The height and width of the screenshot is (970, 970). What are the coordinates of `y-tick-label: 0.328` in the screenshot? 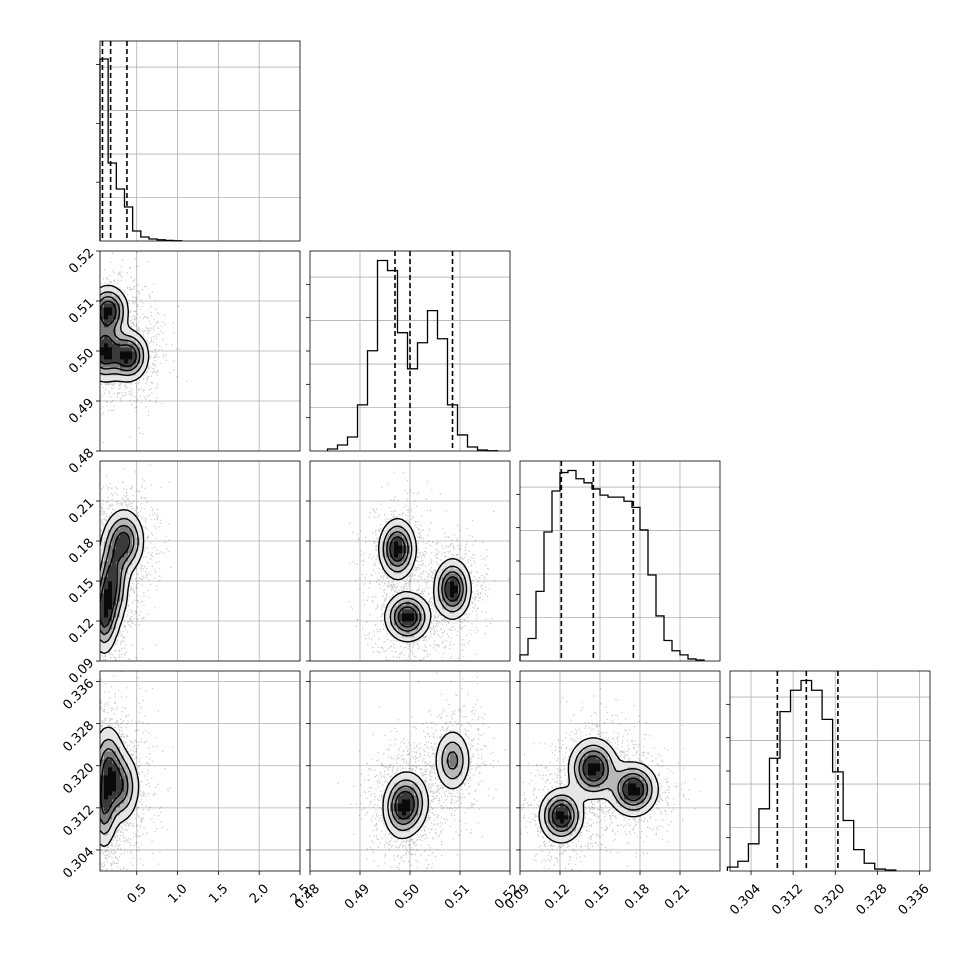 It's located at (78, 736).